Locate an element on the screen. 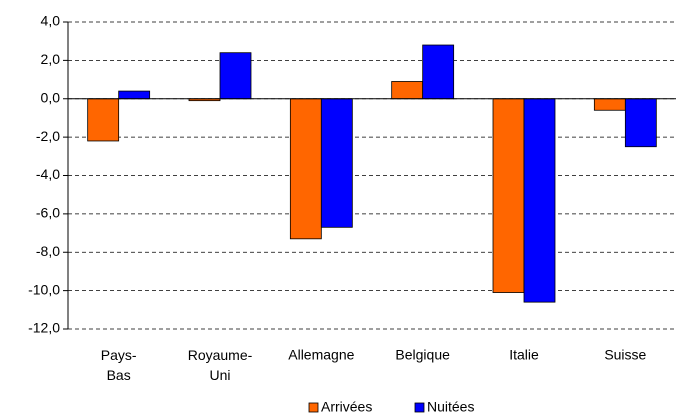  x-tick-label: Belgique is located at coordinates (422, 355).